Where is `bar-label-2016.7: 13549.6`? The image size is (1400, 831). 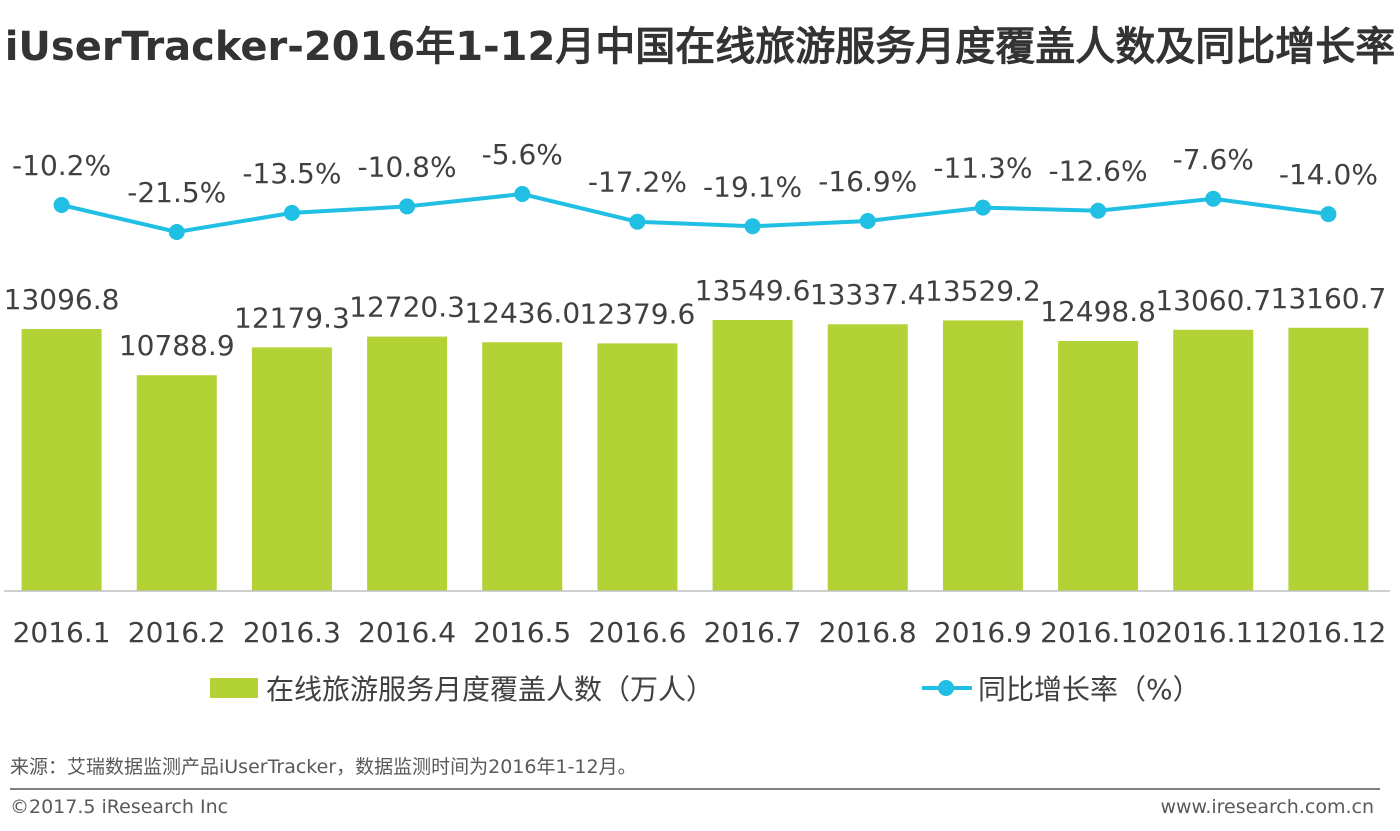 bar-label-2016.7: 13549.6 is located at coordinates (753, 290).